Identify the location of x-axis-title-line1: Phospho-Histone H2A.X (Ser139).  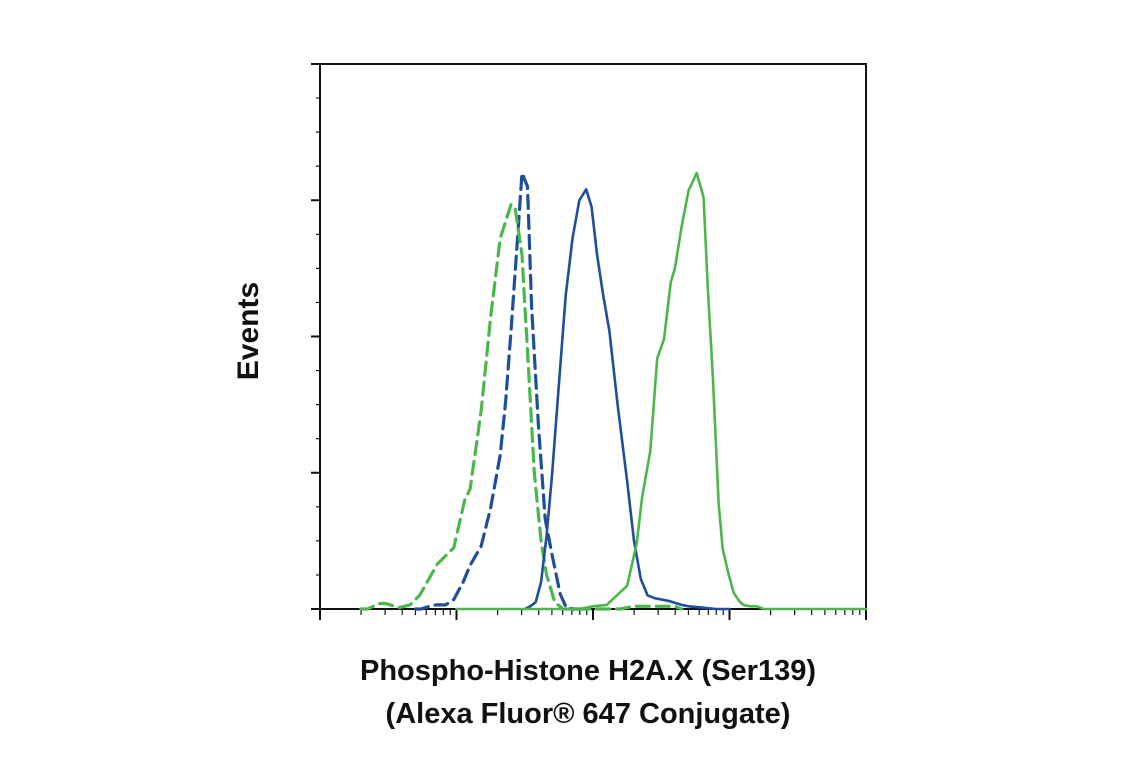
(588, 671).